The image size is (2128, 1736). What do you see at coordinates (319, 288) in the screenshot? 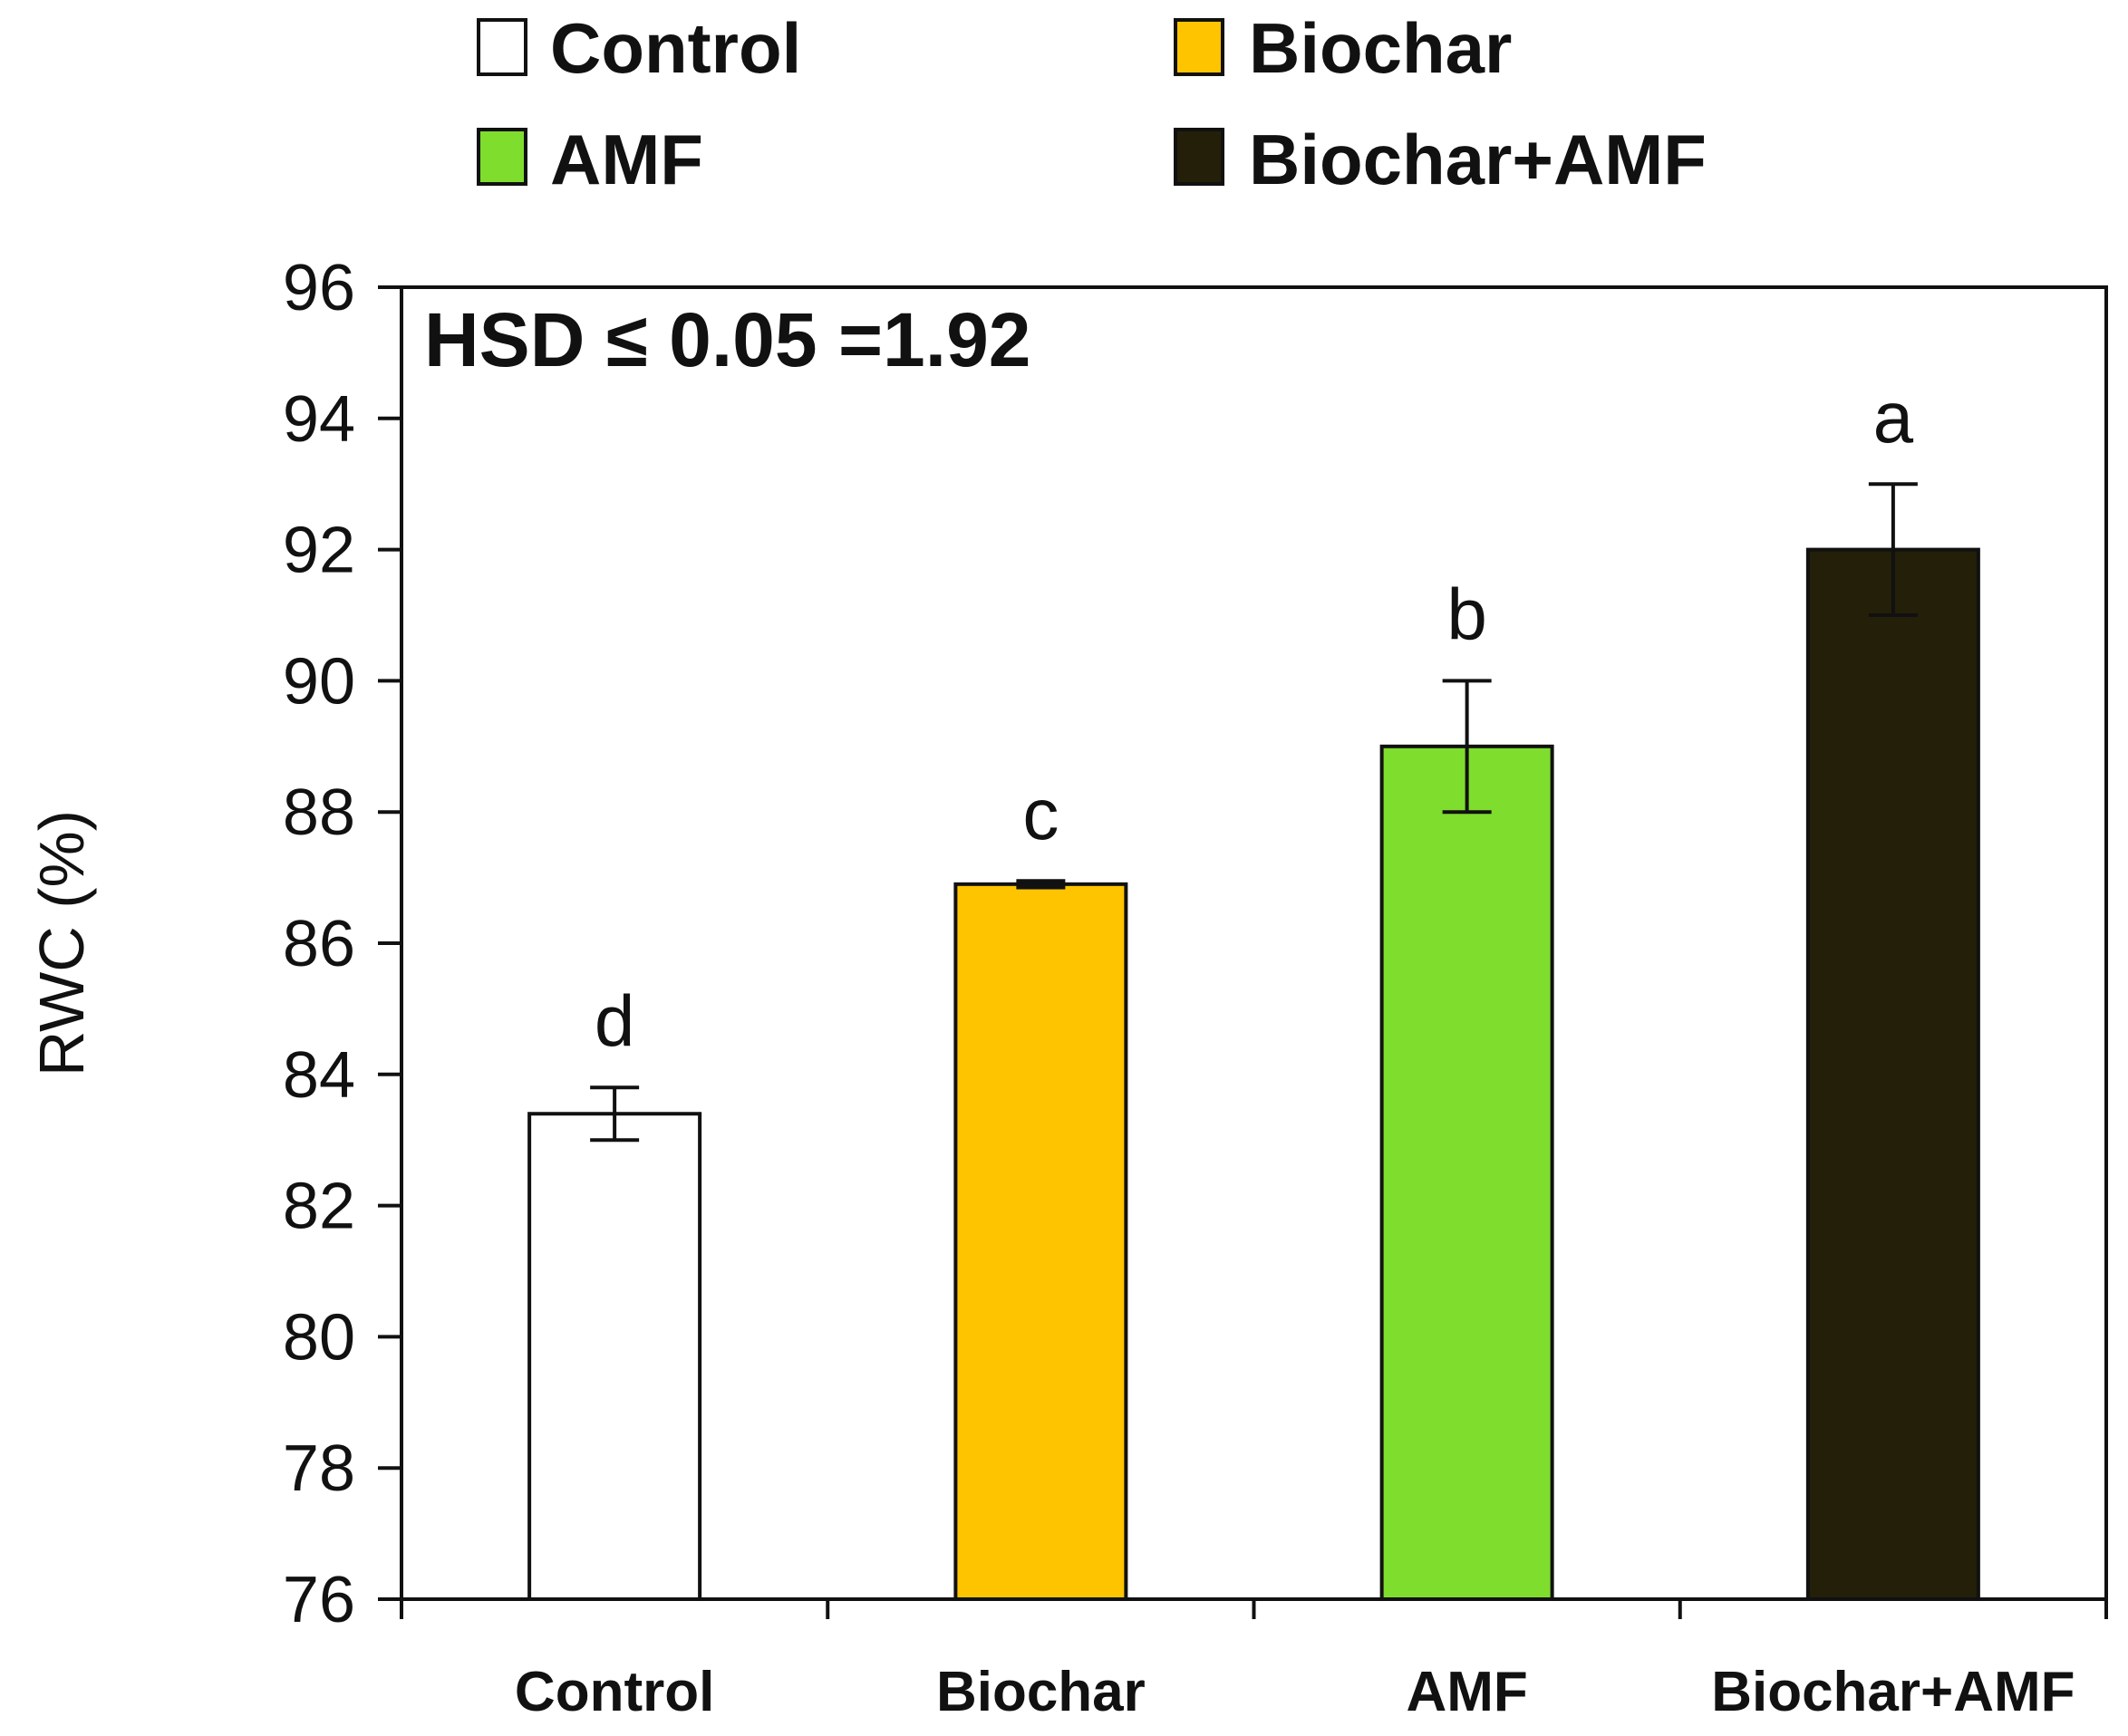
I see `y-tick-label: 96` at bounding box center [319, 288].